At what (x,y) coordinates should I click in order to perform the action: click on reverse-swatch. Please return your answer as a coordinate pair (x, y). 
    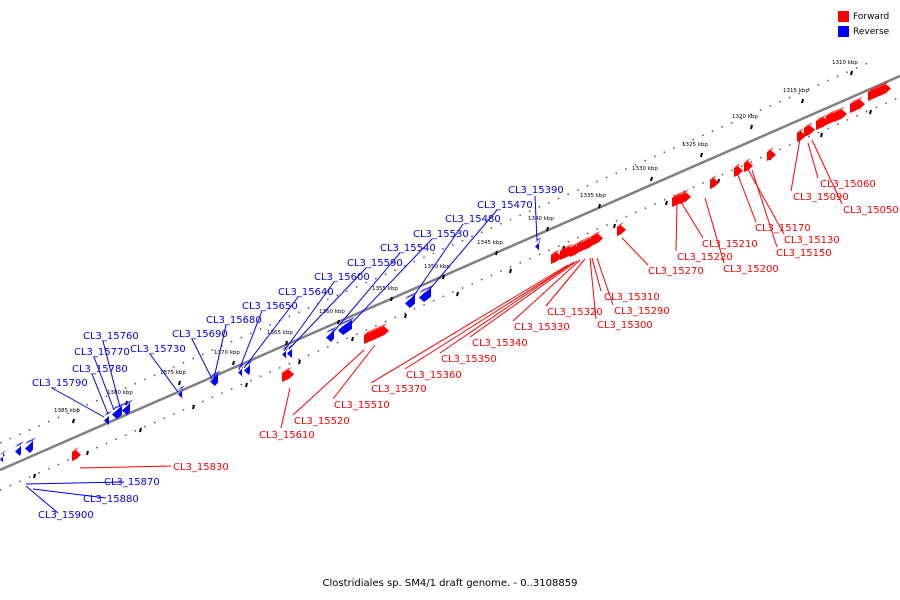
    Looking at the image, I should click on (843, 31).